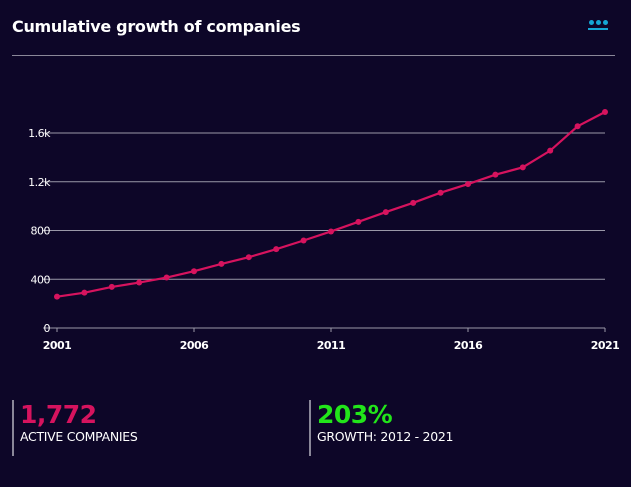  What do you see at coordinates (47, 328) in the screenshot?
I see `y-tick-label: 0` at bounding box center [47, 328].